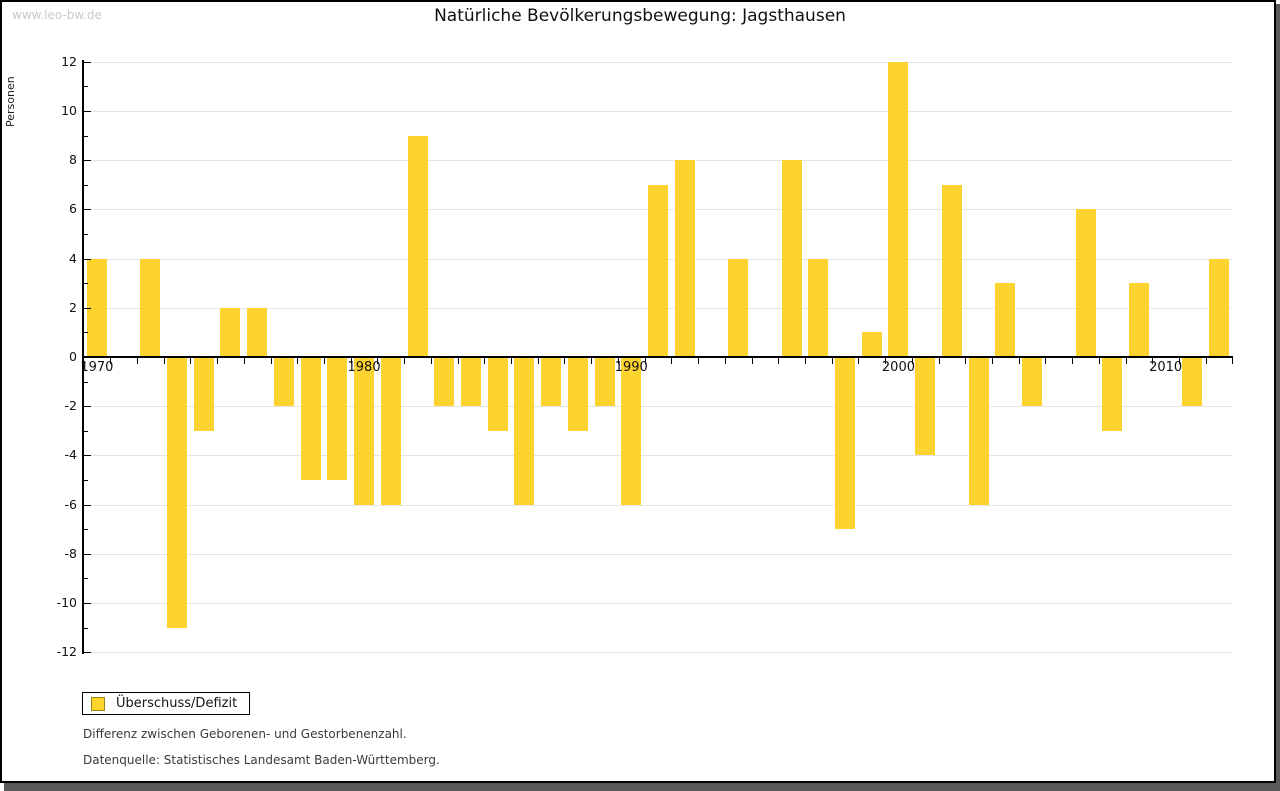  What do you see at coordinates (642, 787) in the screenshot?
I see `frame-shadow-bottom` at bounding box center [642, 787].